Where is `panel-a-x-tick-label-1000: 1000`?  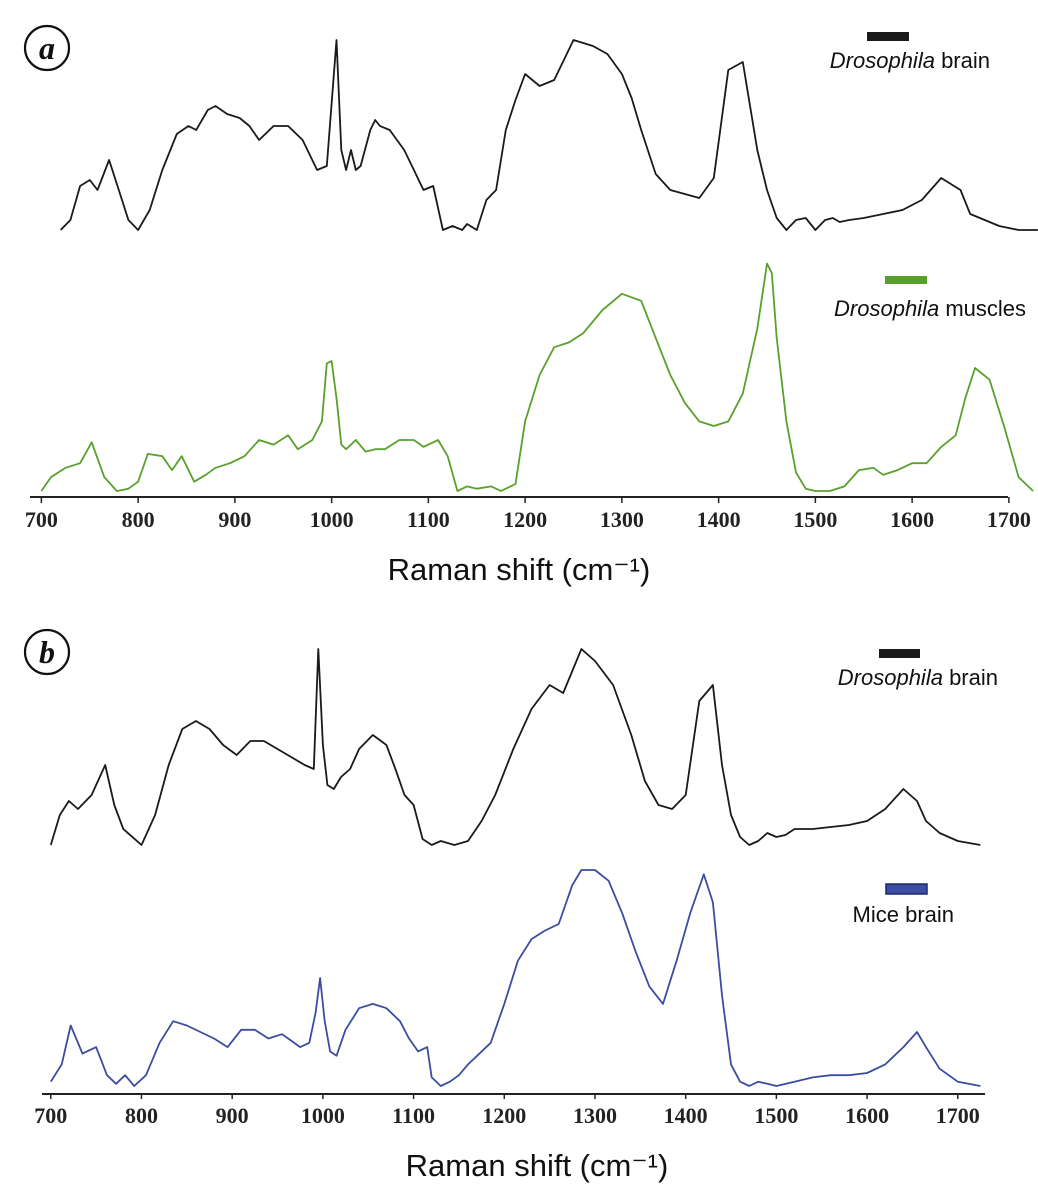 panel-a-x-tick-label-1000: 1000 is located at coordinates (332, 519).